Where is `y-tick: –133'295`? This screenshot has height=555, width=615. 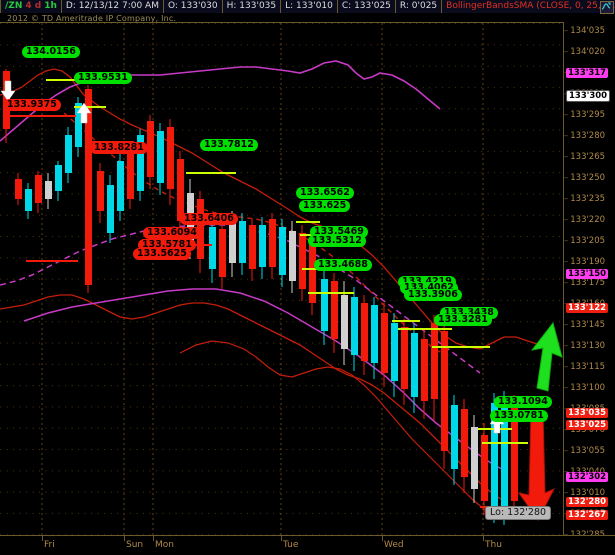
y-tick: –133'295 is located at coordinates (585, 115).